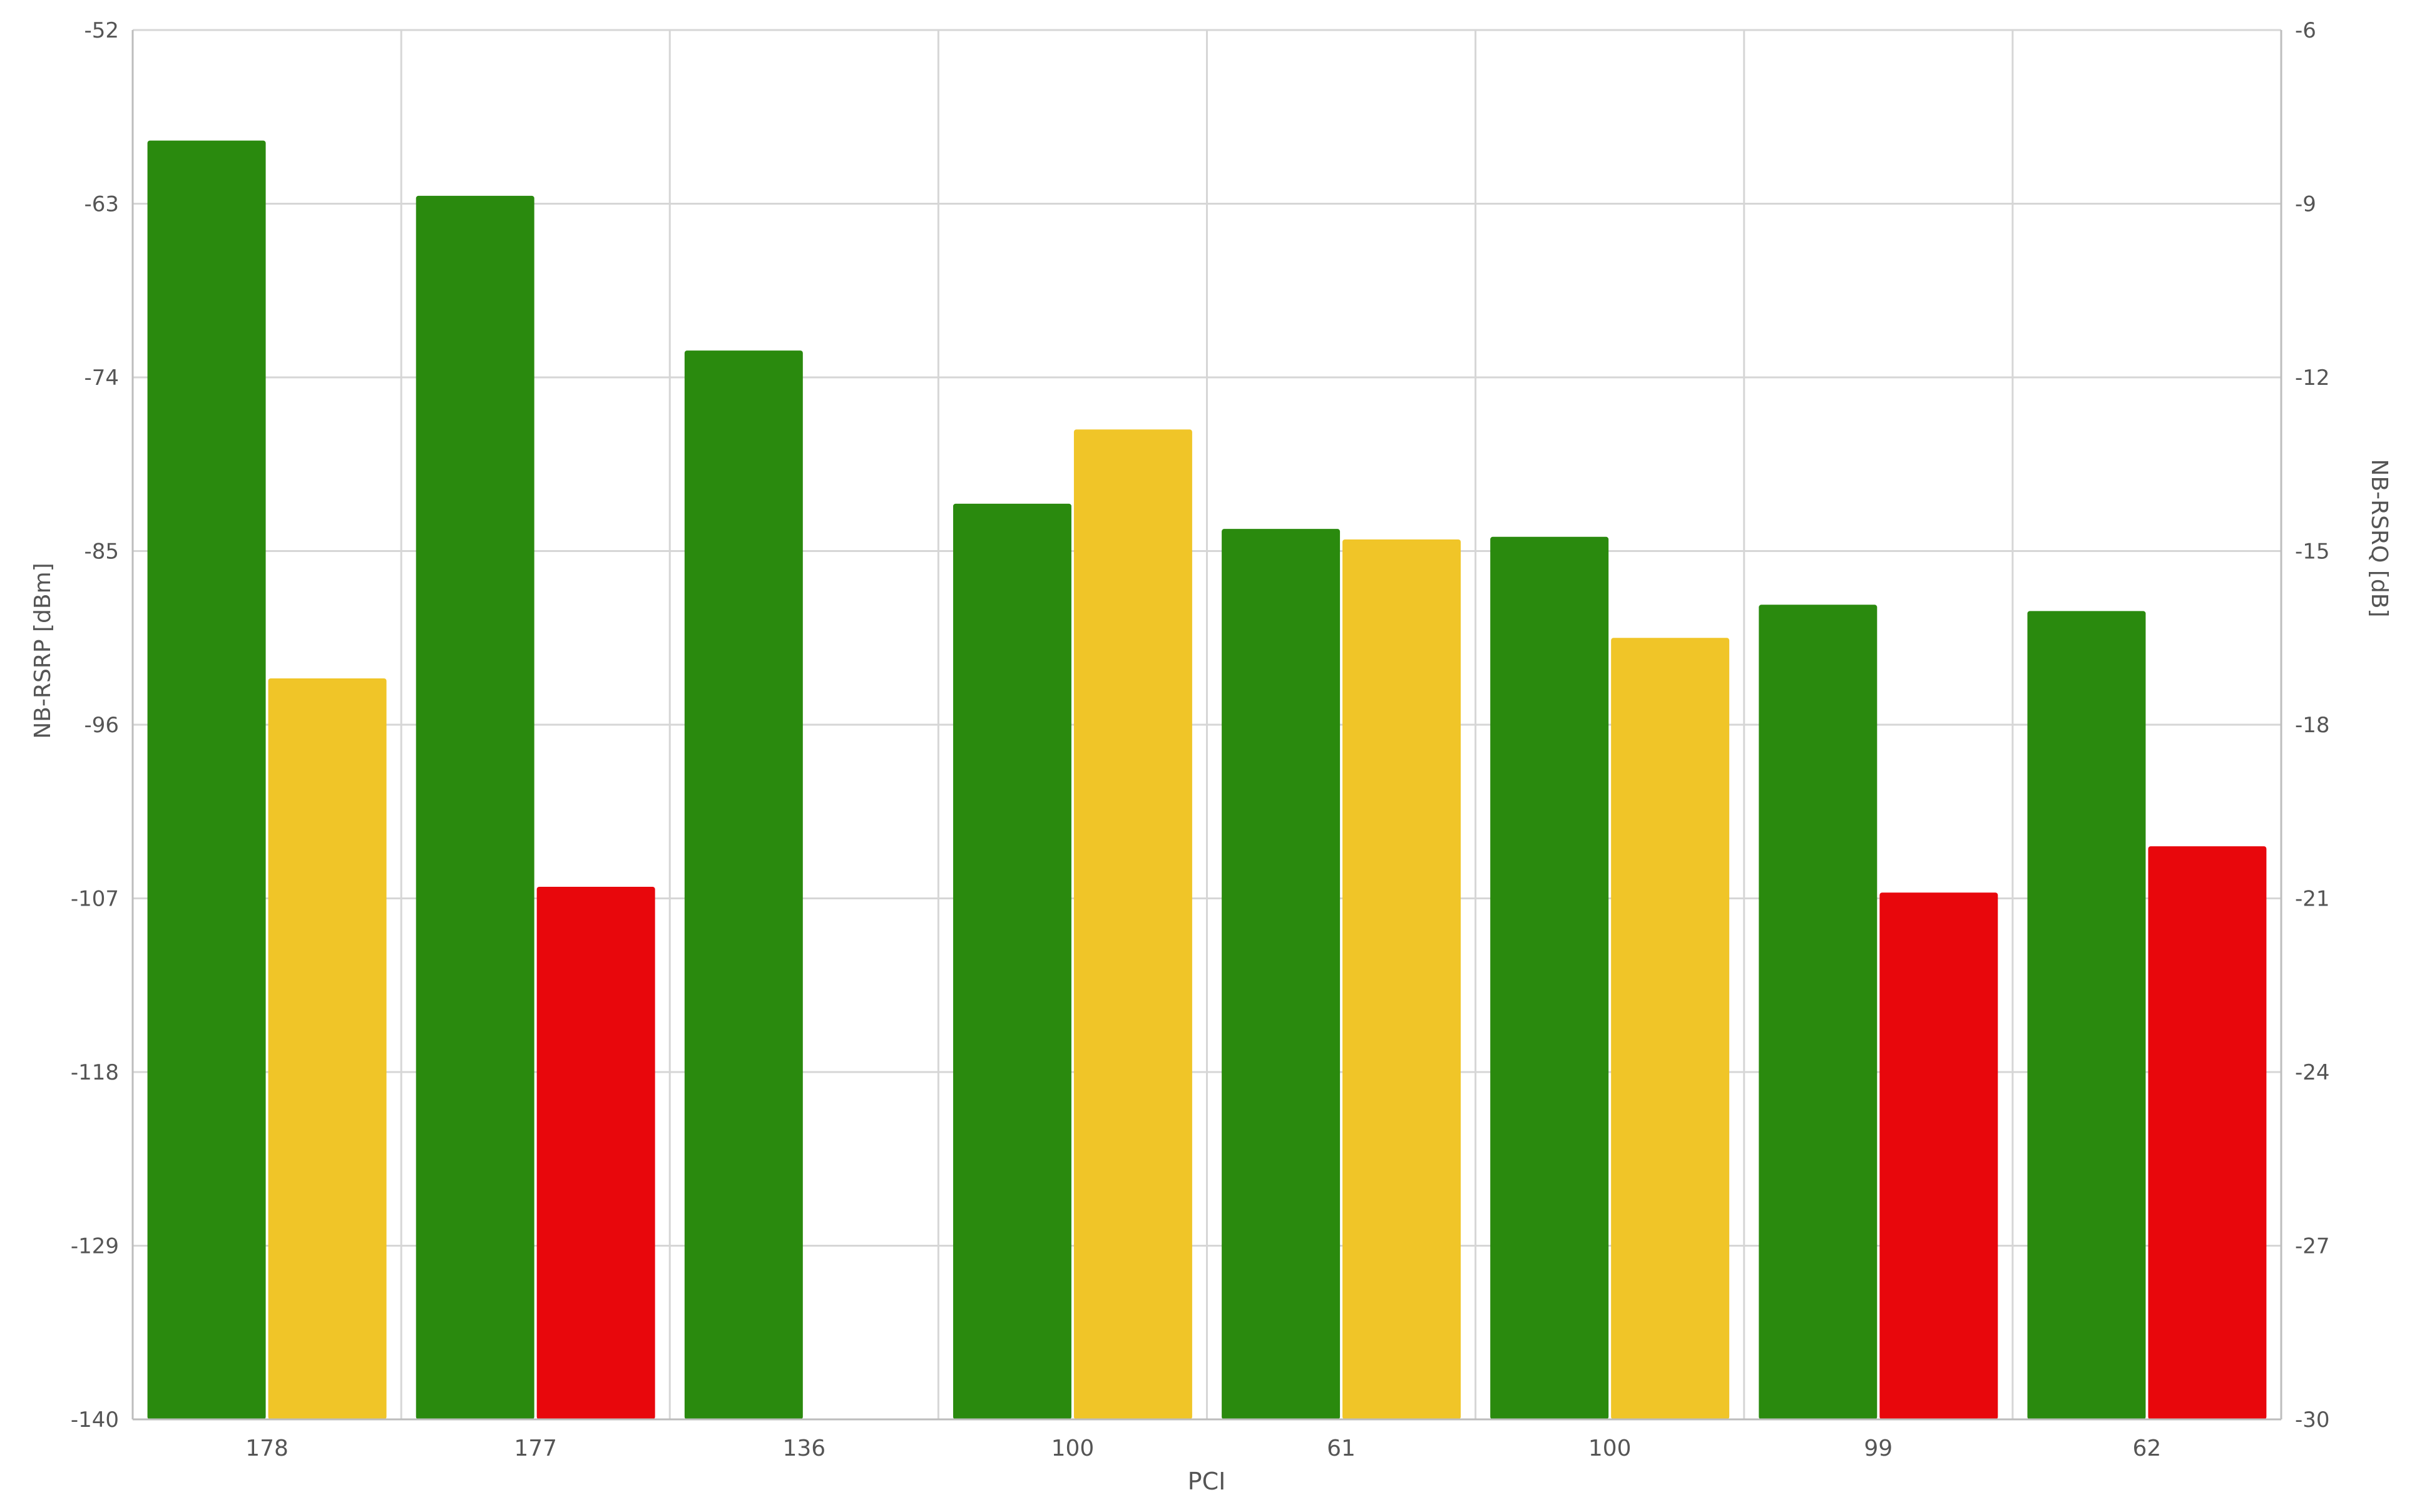 The image size is (2417, 1512). I want to click on y-axis-right-label: NB-RSRQ [dB], so click(2379, 538).